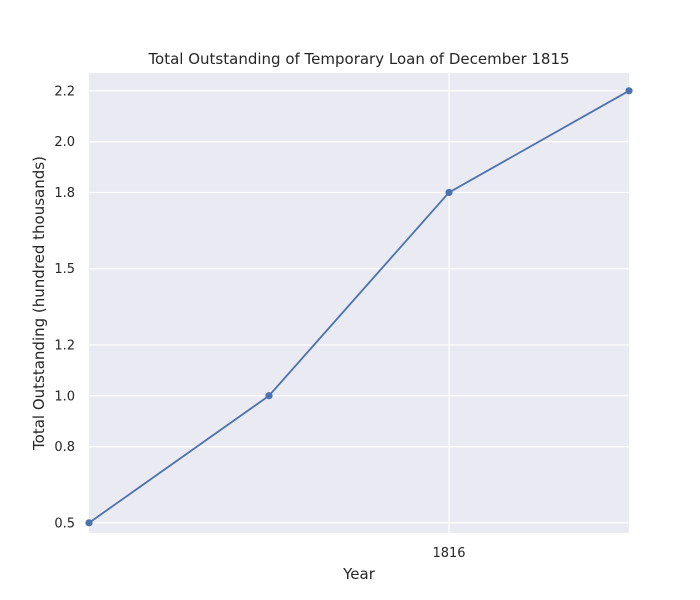 This screenshot has height=600, width=700. What do you see at coordinates (64, 269) in the screenshot?
I see `y-tick-label: 1.5` at bounding box center [64, 269].